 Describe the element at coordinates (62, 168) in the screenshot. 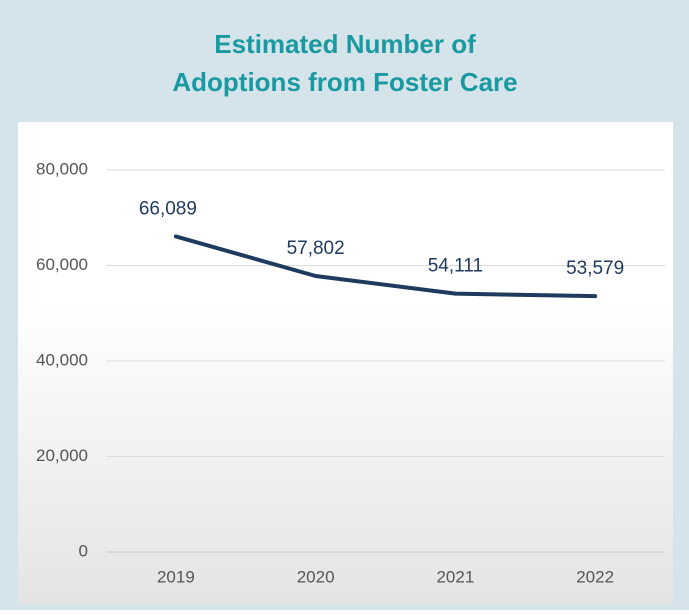

I see `y-tick-label: 80,000` at that location.